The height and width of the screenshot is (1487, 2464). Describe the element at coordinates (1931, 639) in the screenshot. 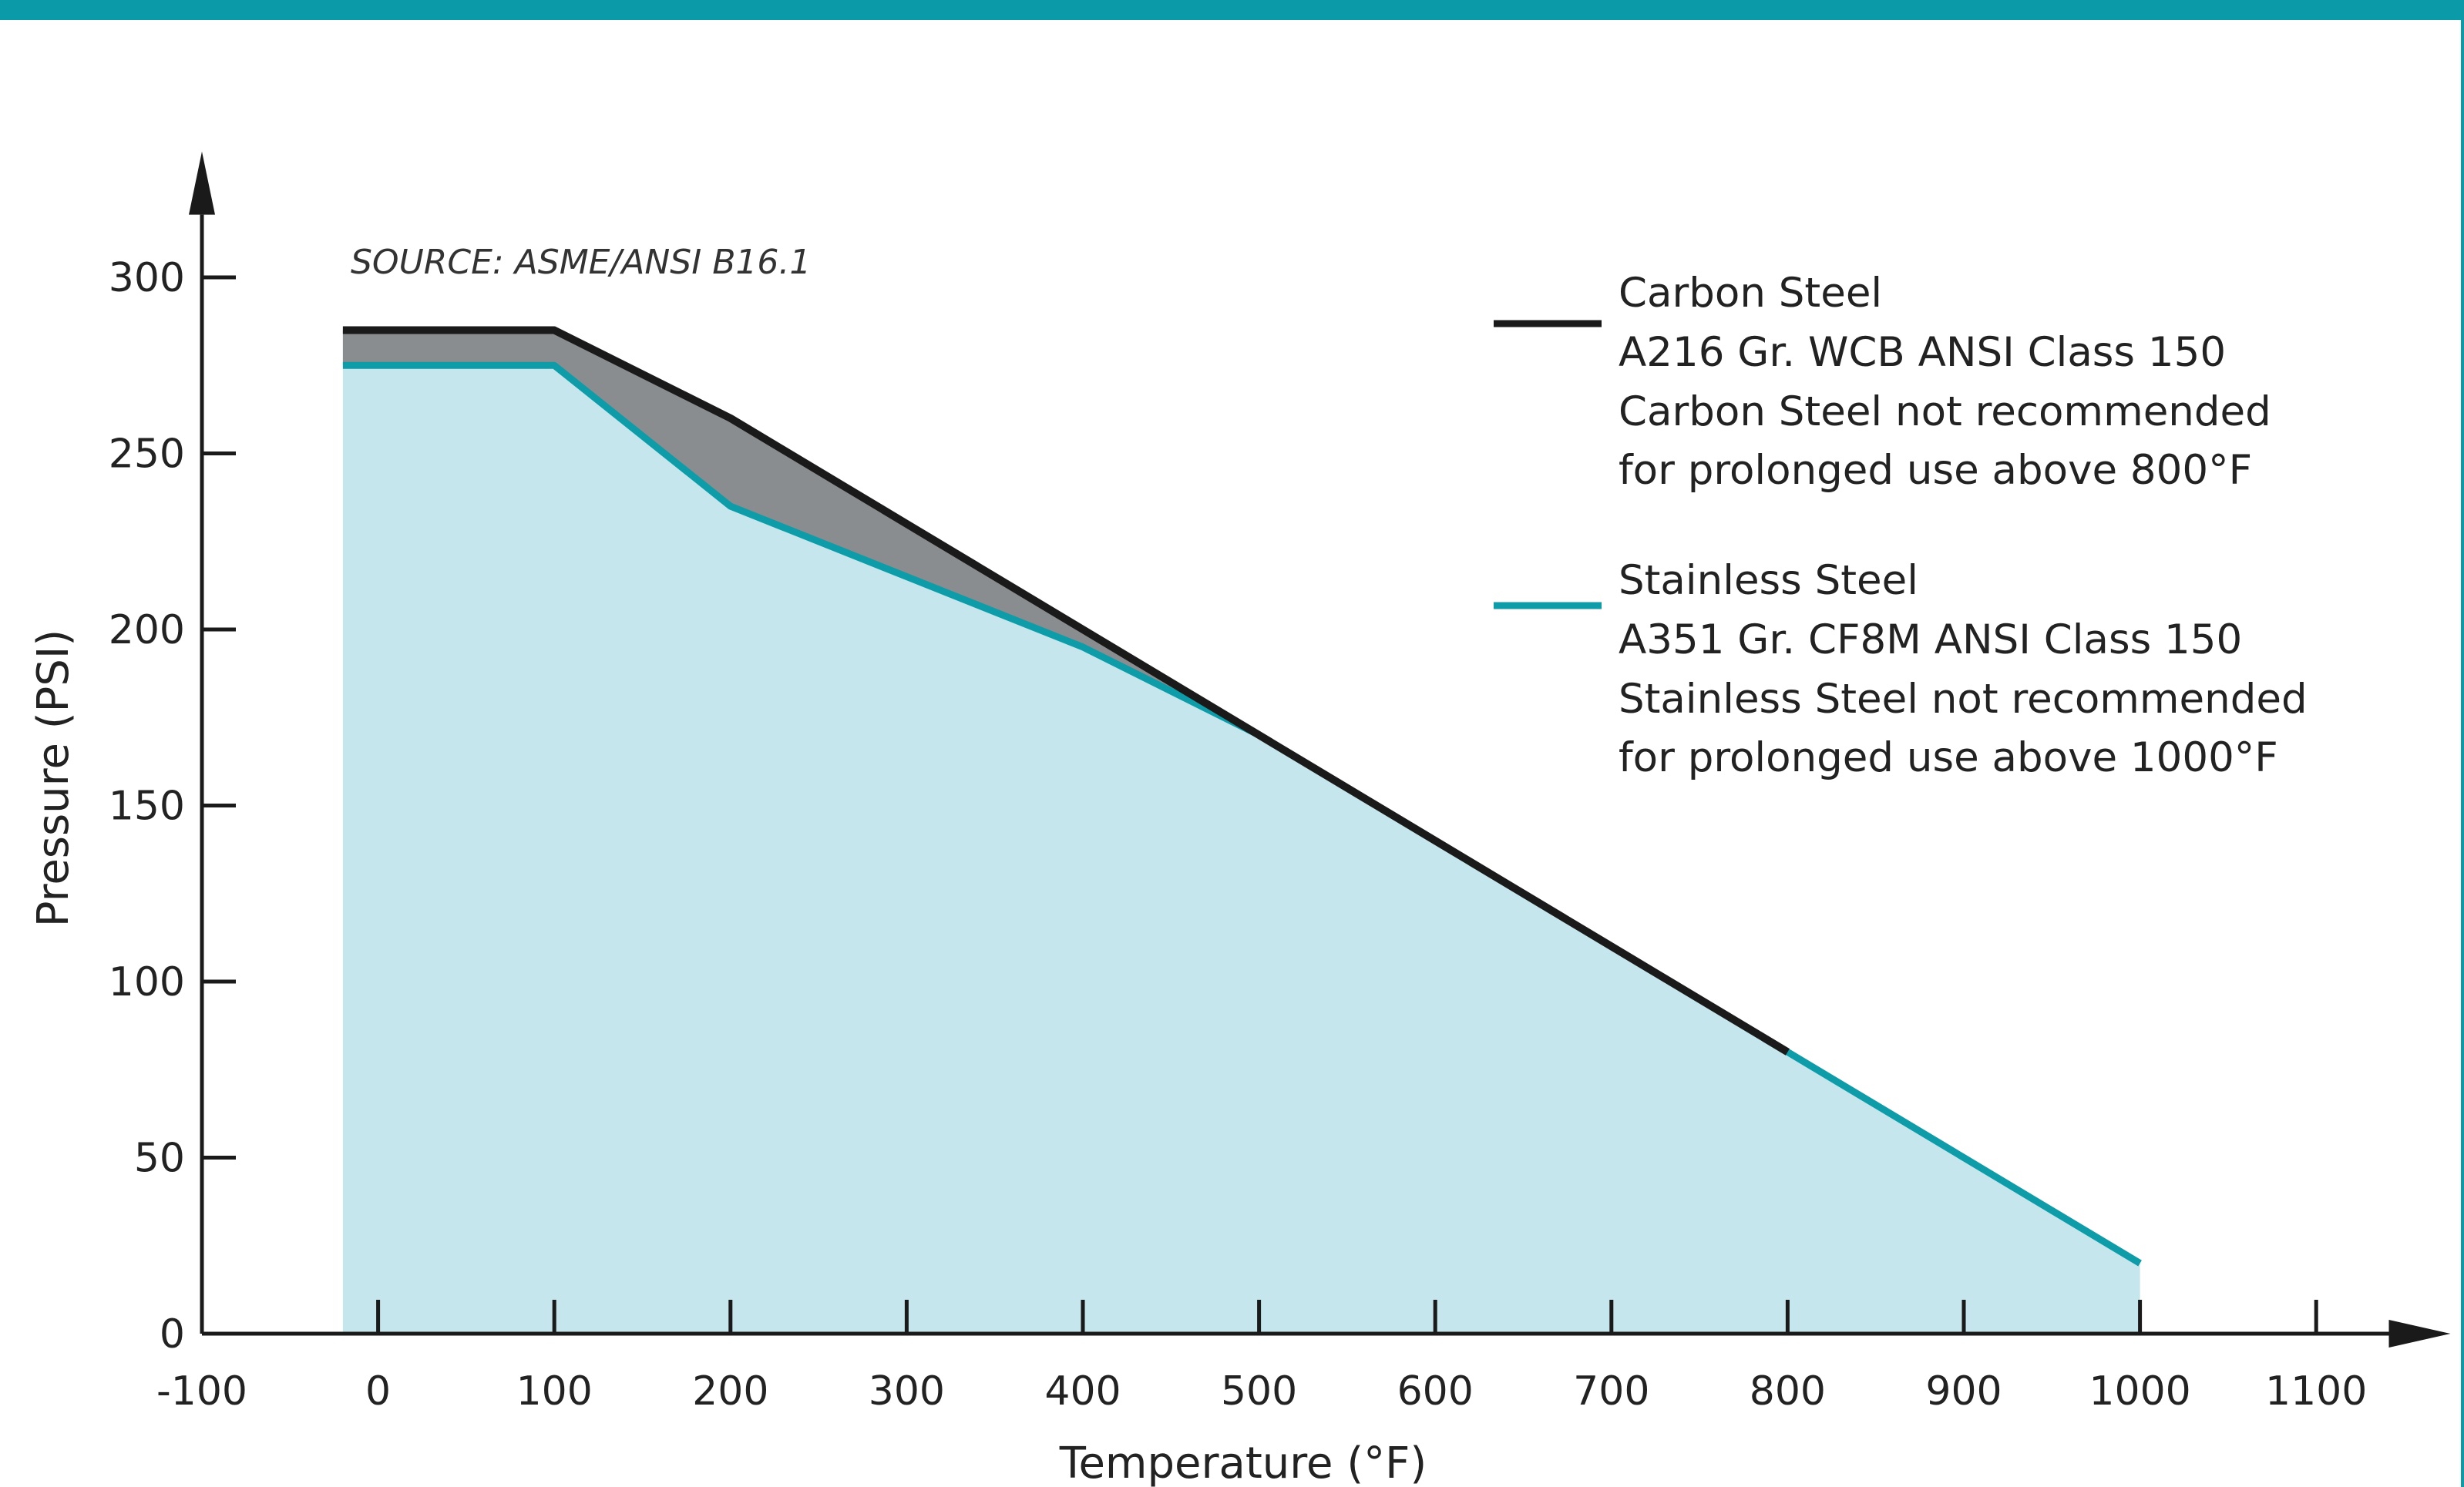

I see `legend-stainless-spec: A351 Gr. CF8M ANSI Class 150` at that location.